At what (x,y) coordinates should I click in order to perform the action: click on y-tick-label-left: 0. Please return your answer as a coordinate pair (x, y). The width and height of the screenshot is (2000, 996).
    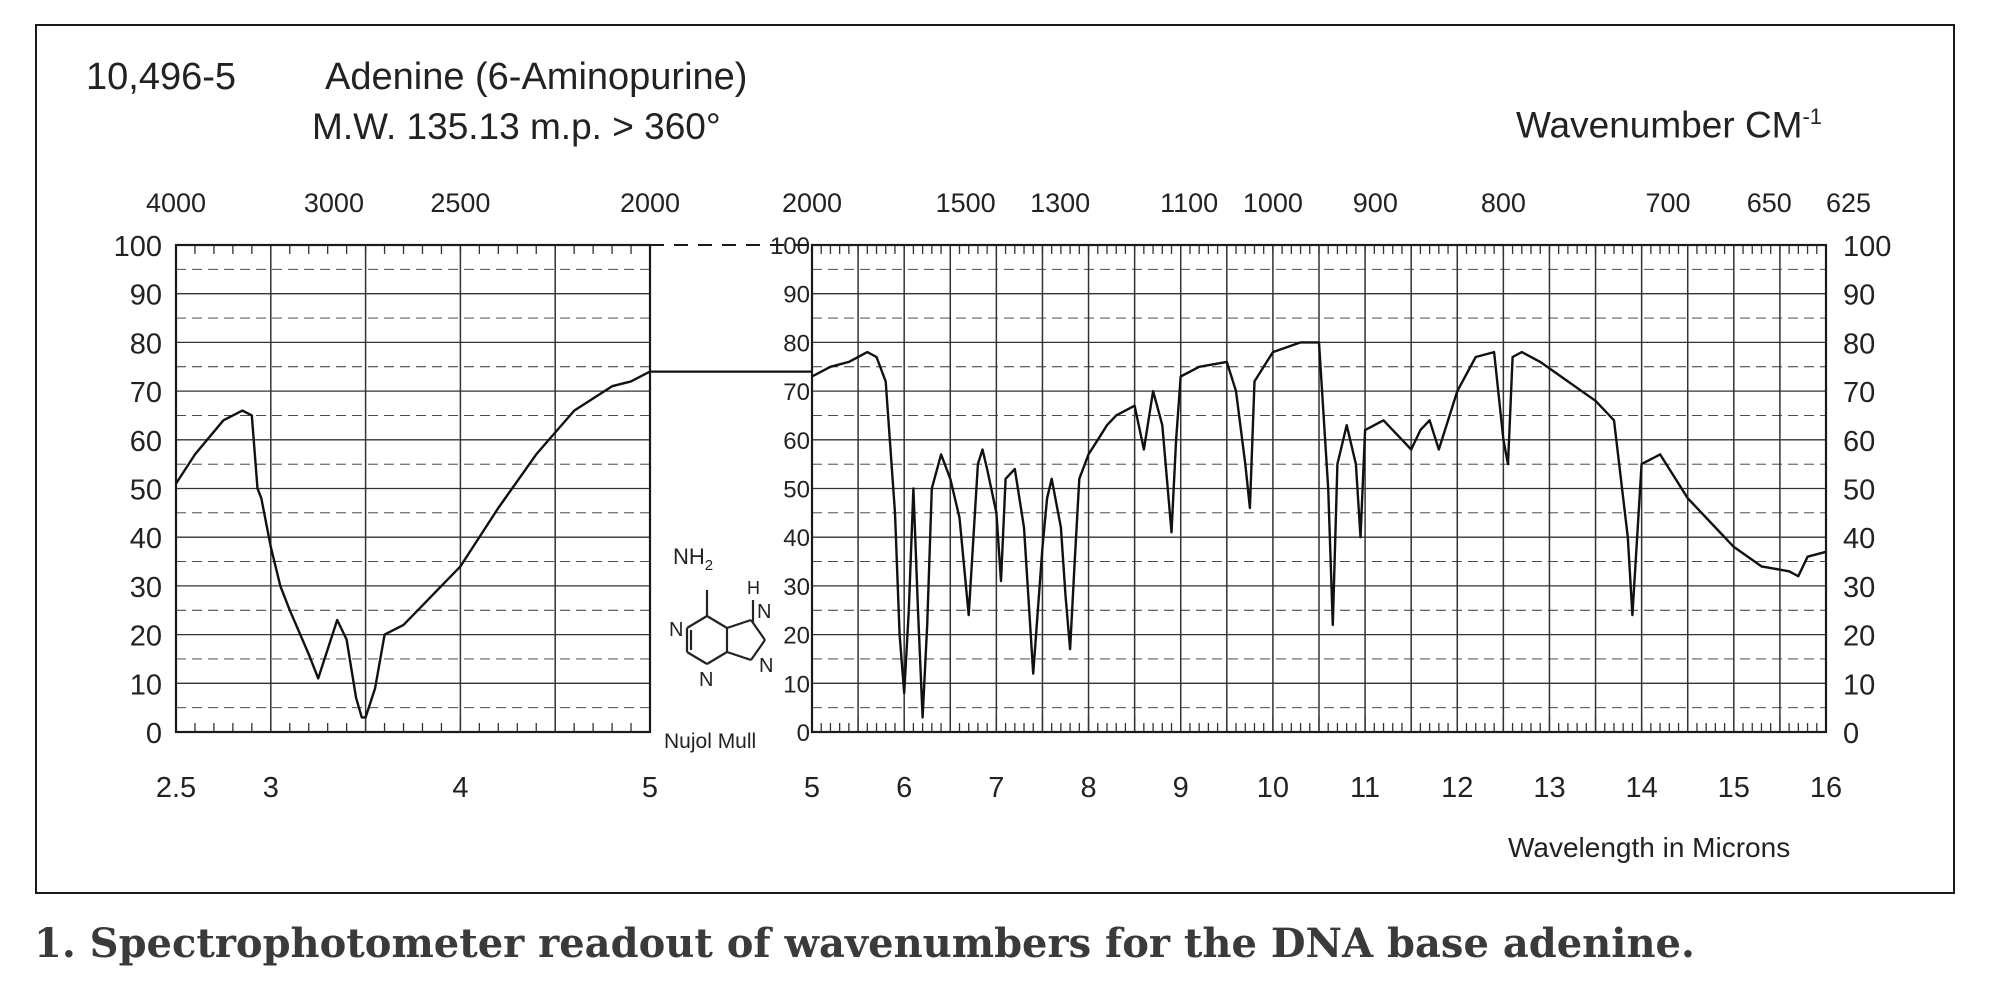
    Looking at the image, I should click on (154, 734).